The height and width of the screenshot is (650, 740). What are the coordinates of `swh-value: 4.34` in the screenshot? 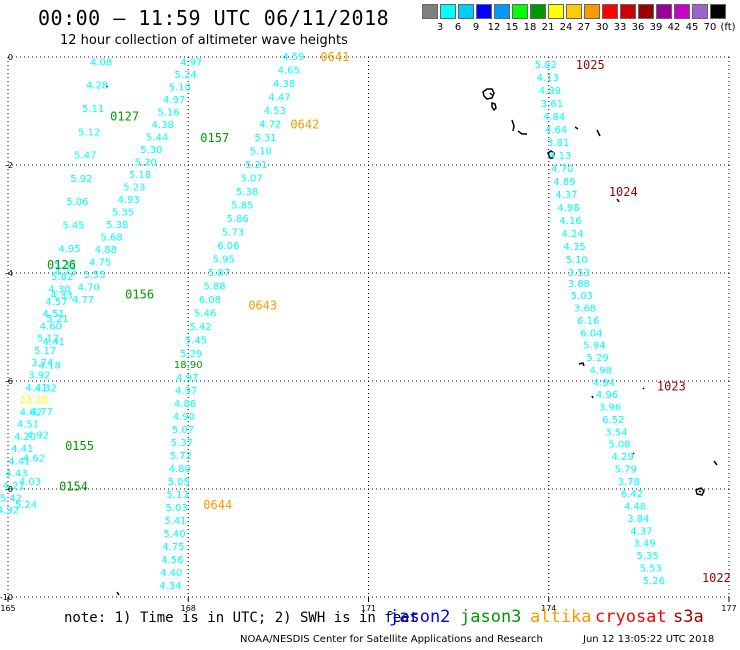 It's located at (170, 586).